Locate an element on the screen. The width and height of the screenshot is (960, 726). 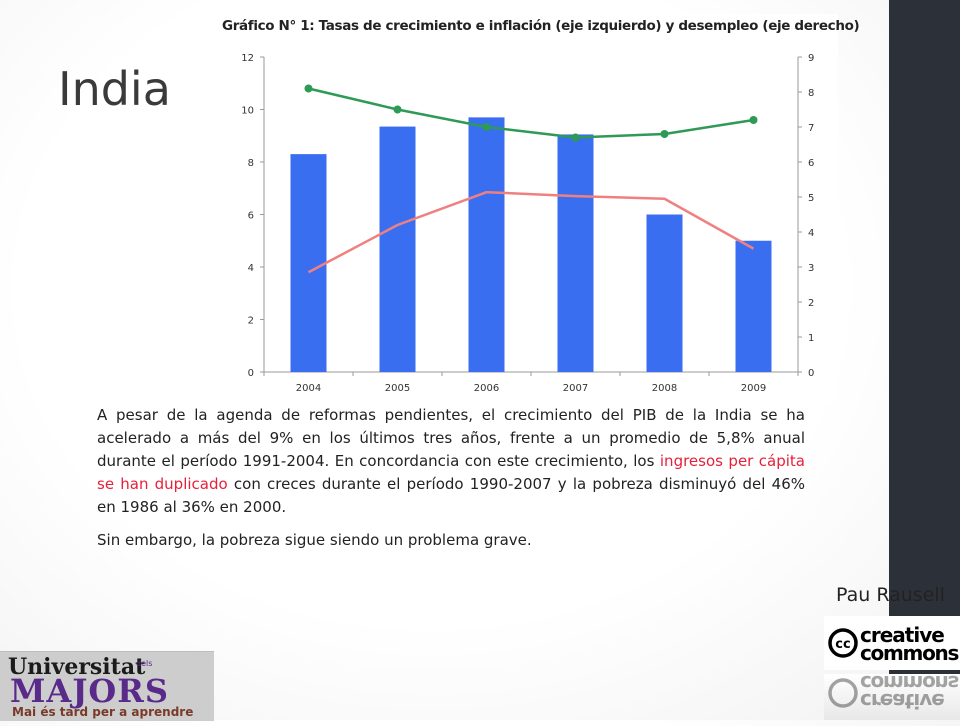
left-tick-label: 10 is located at coordinates (247, 111).